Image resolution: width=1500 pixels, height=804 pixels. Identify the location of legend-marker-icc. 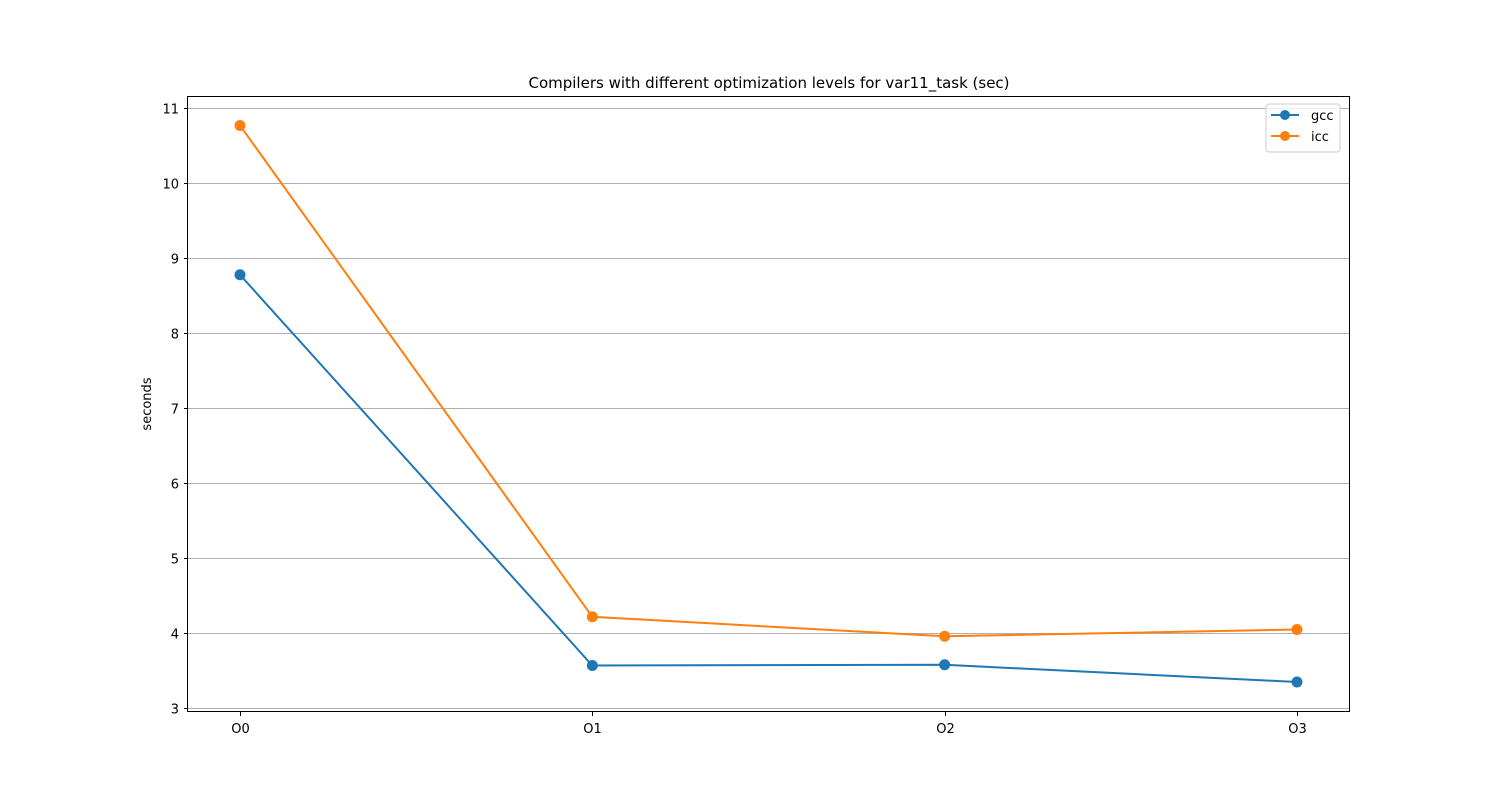
(1285, 136).